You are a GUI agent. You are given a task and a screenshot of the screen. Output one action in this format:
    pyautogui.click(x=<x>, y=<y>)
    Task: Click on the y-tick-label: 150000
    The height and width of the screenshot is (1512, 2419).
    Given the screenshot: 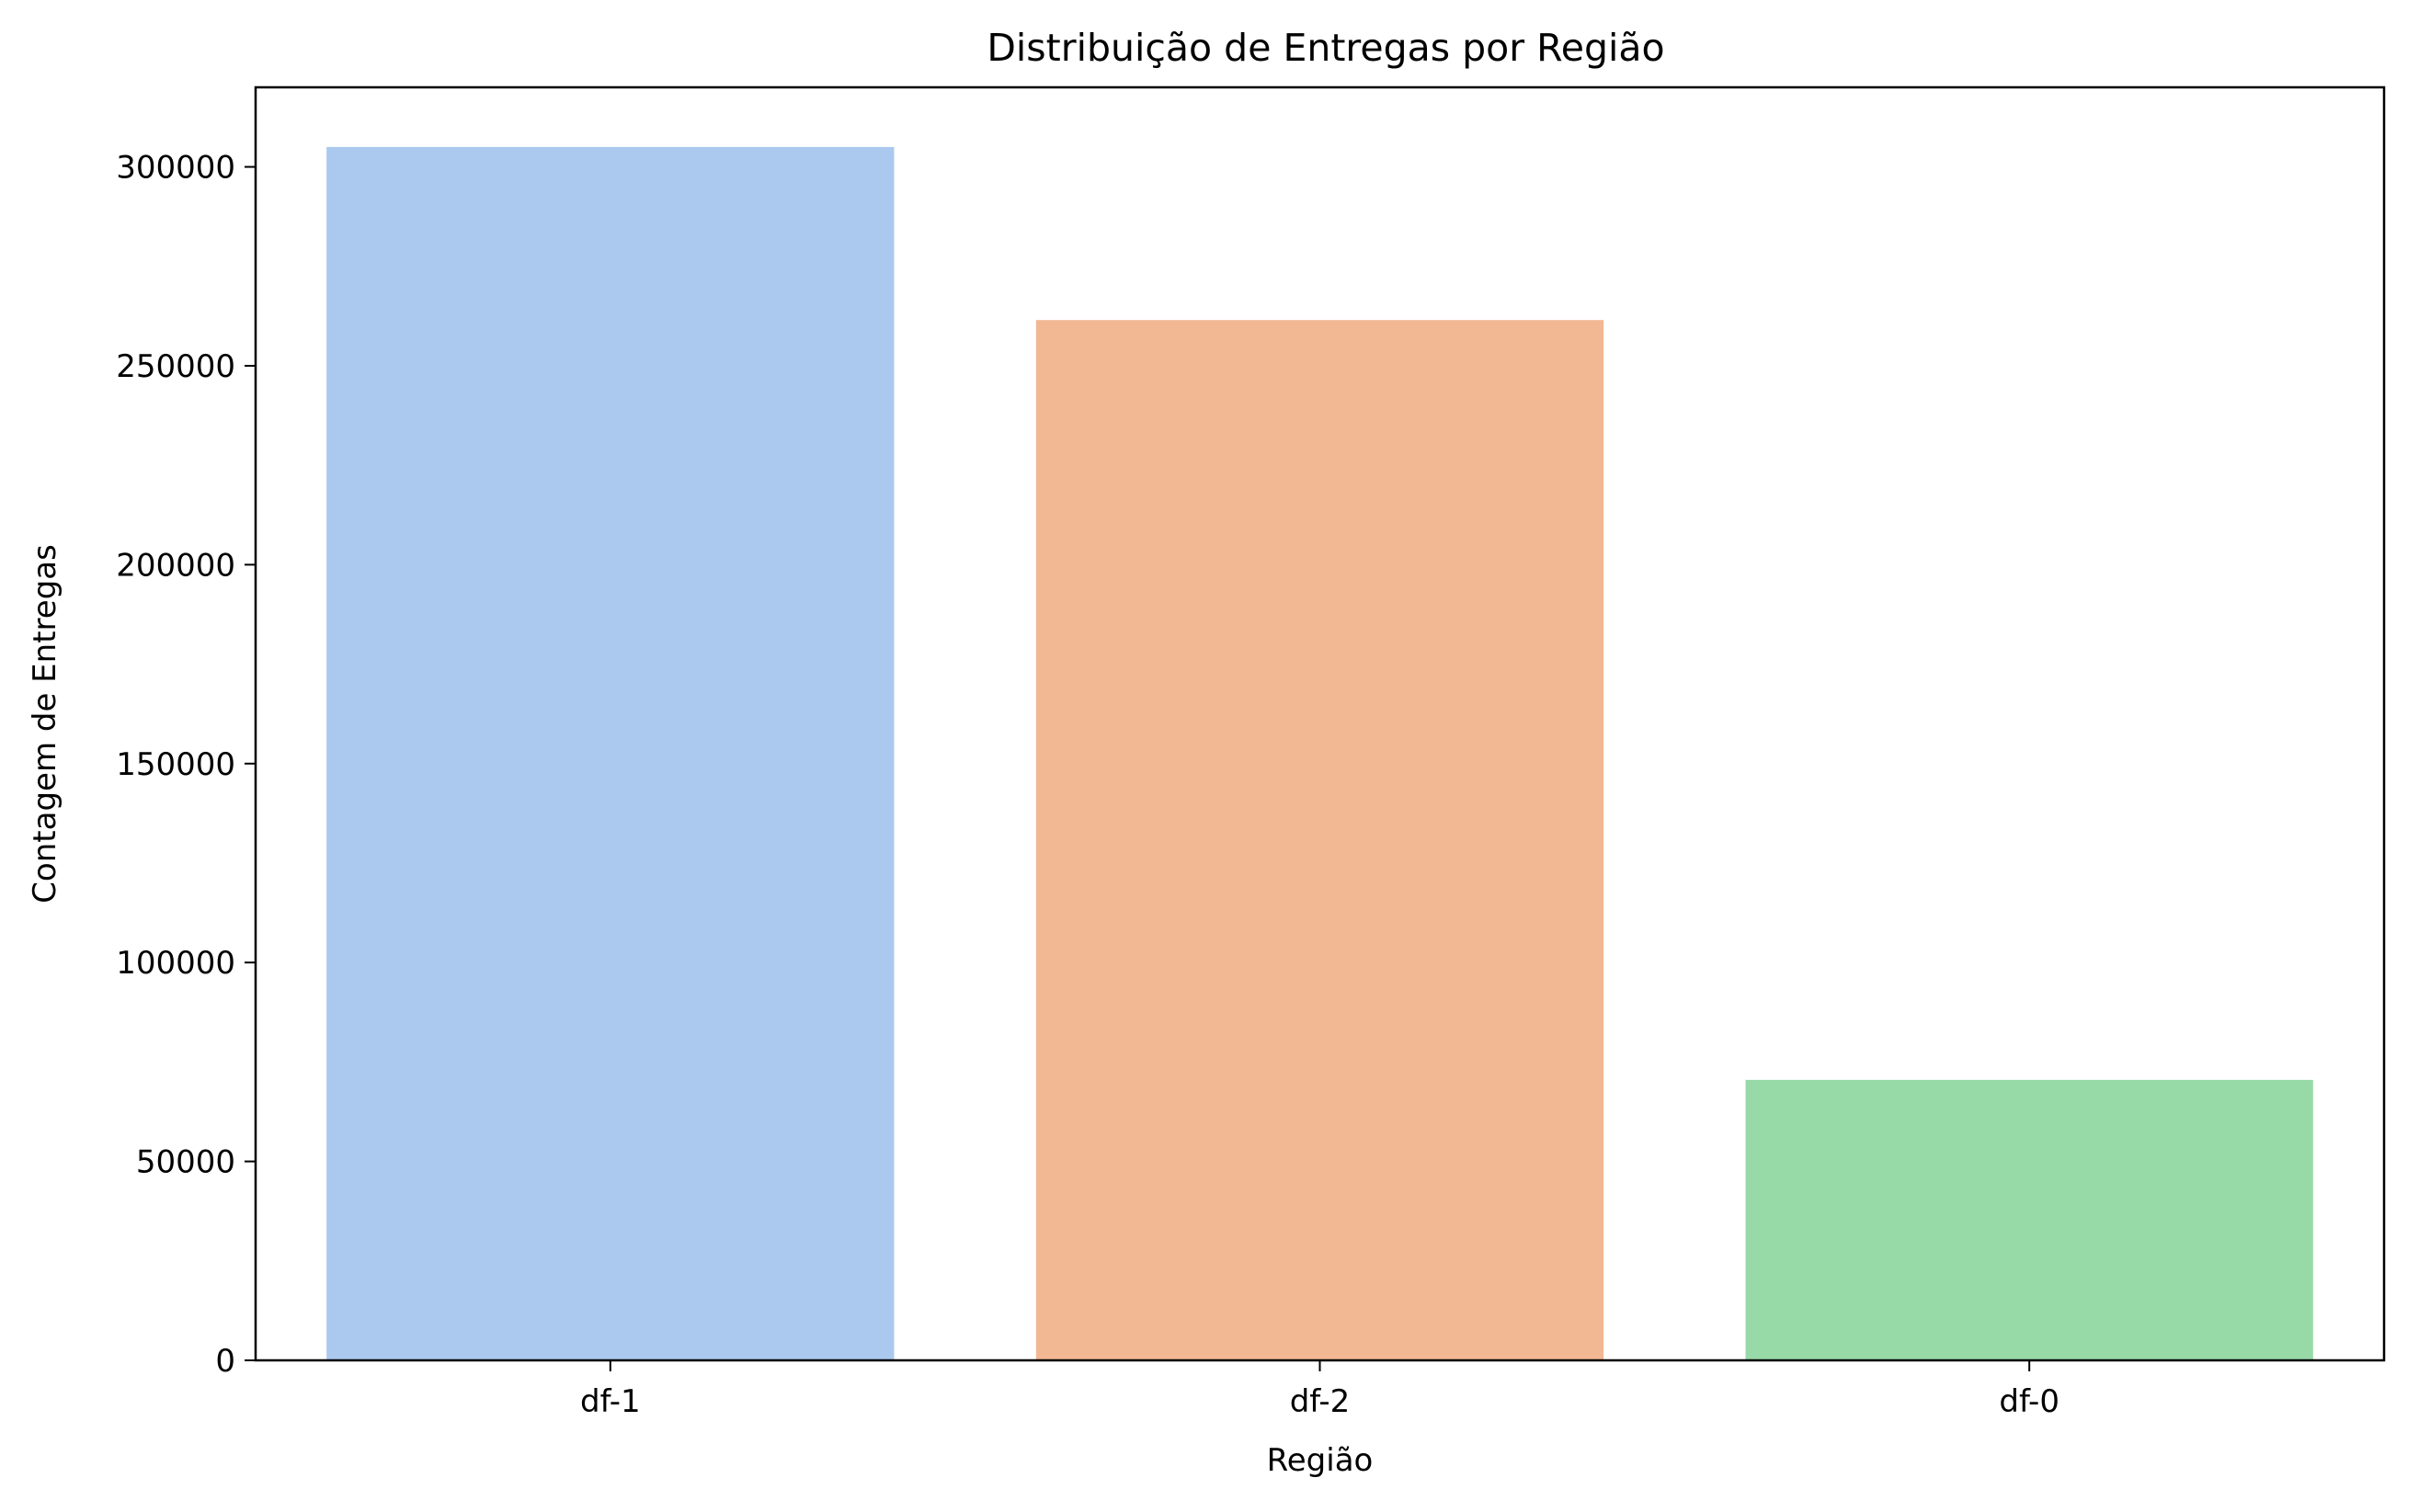 What is the action you would take?
    pyautogui.click(x=175, y=764)
    